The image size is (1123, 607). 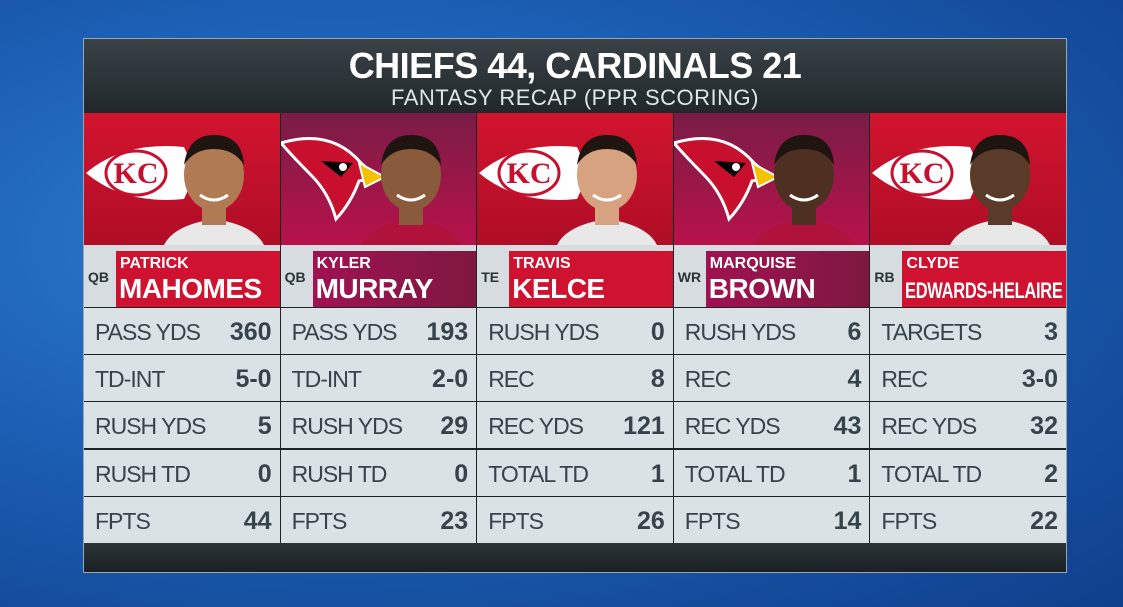 What do you see at coordinates (542, 263) in the screenshot?
I see `first-name: TRAVIS` at bounding box center [542, 263].